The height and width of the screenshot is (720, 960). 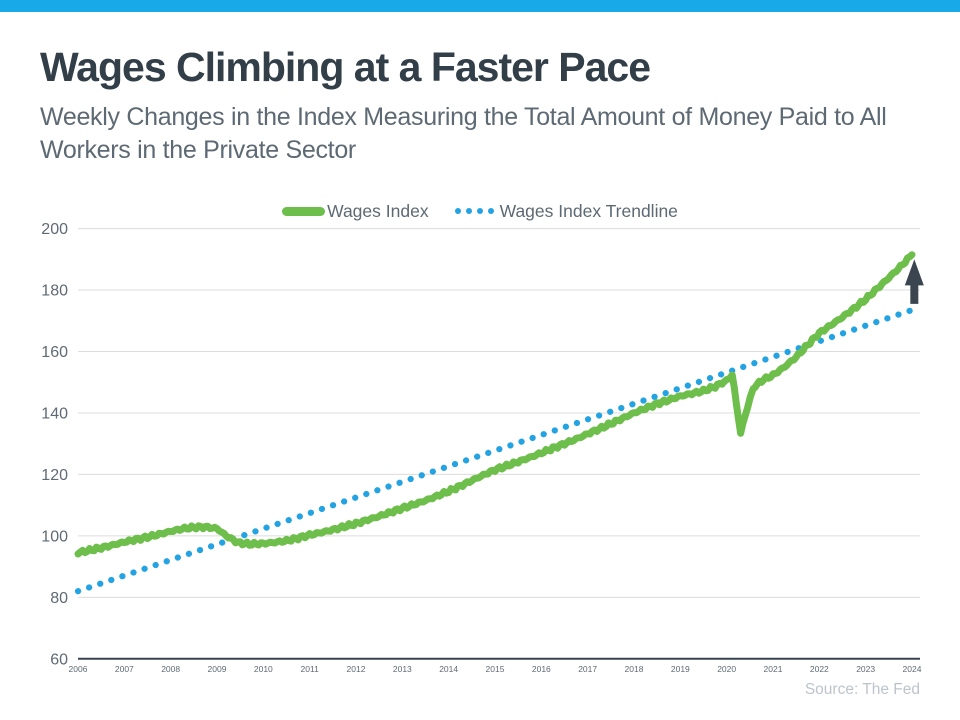 I want to click on top-accent-bar, so click(x=480, y=6).